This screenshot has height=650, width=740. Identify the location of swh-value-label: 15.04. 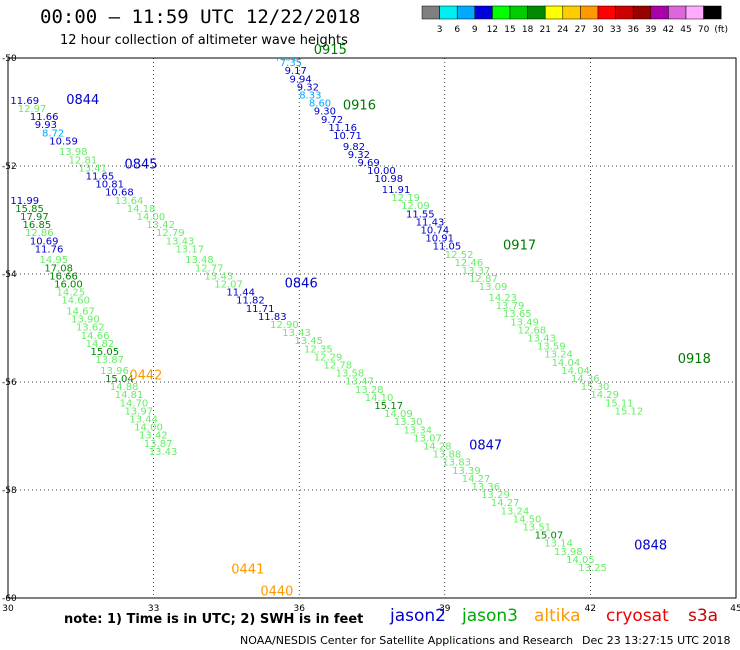
(119, 379).